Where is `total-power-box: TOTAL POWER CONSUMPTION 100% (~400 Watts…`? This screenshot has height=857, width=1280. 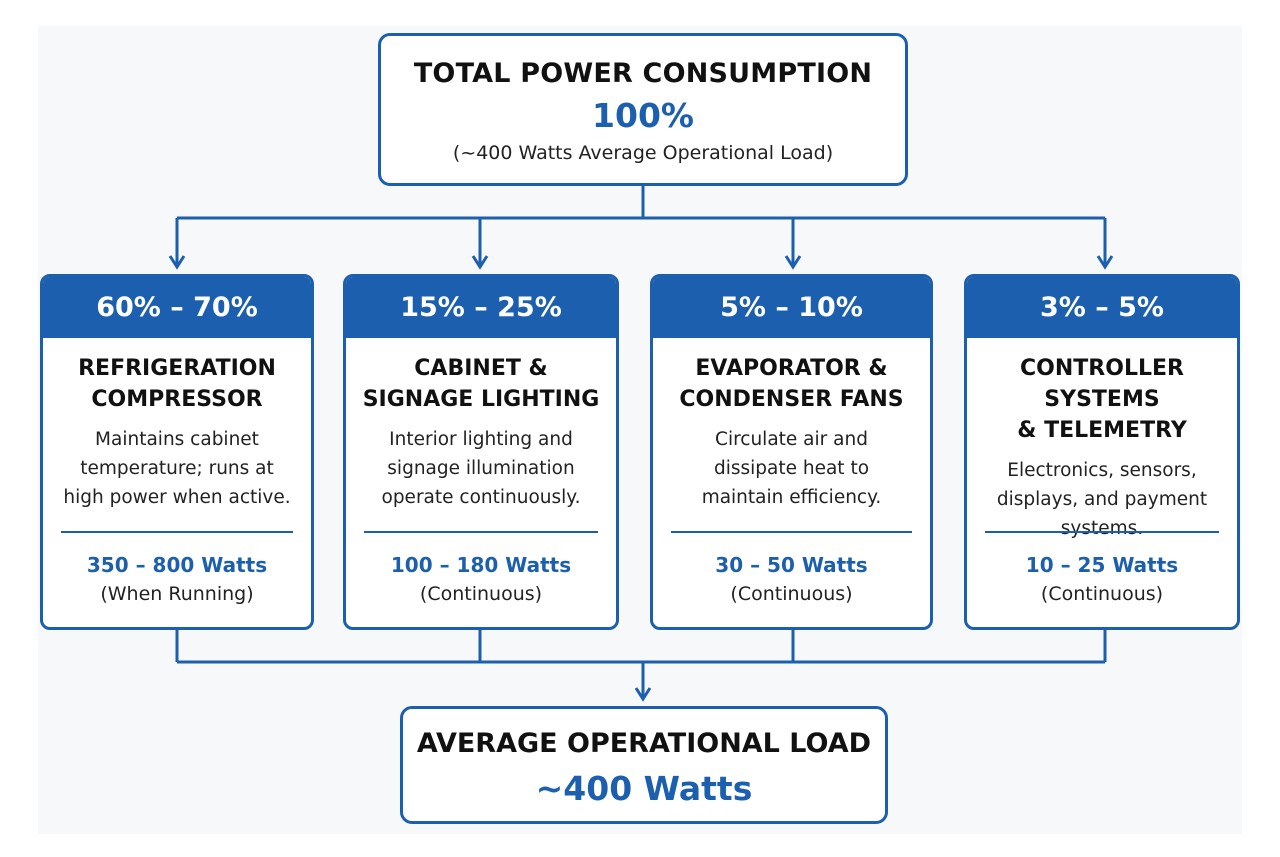
total-power-box: TOTAL POWER CONSUMPTION 100% (~400 Watts… is located at coordinates (643, 109).